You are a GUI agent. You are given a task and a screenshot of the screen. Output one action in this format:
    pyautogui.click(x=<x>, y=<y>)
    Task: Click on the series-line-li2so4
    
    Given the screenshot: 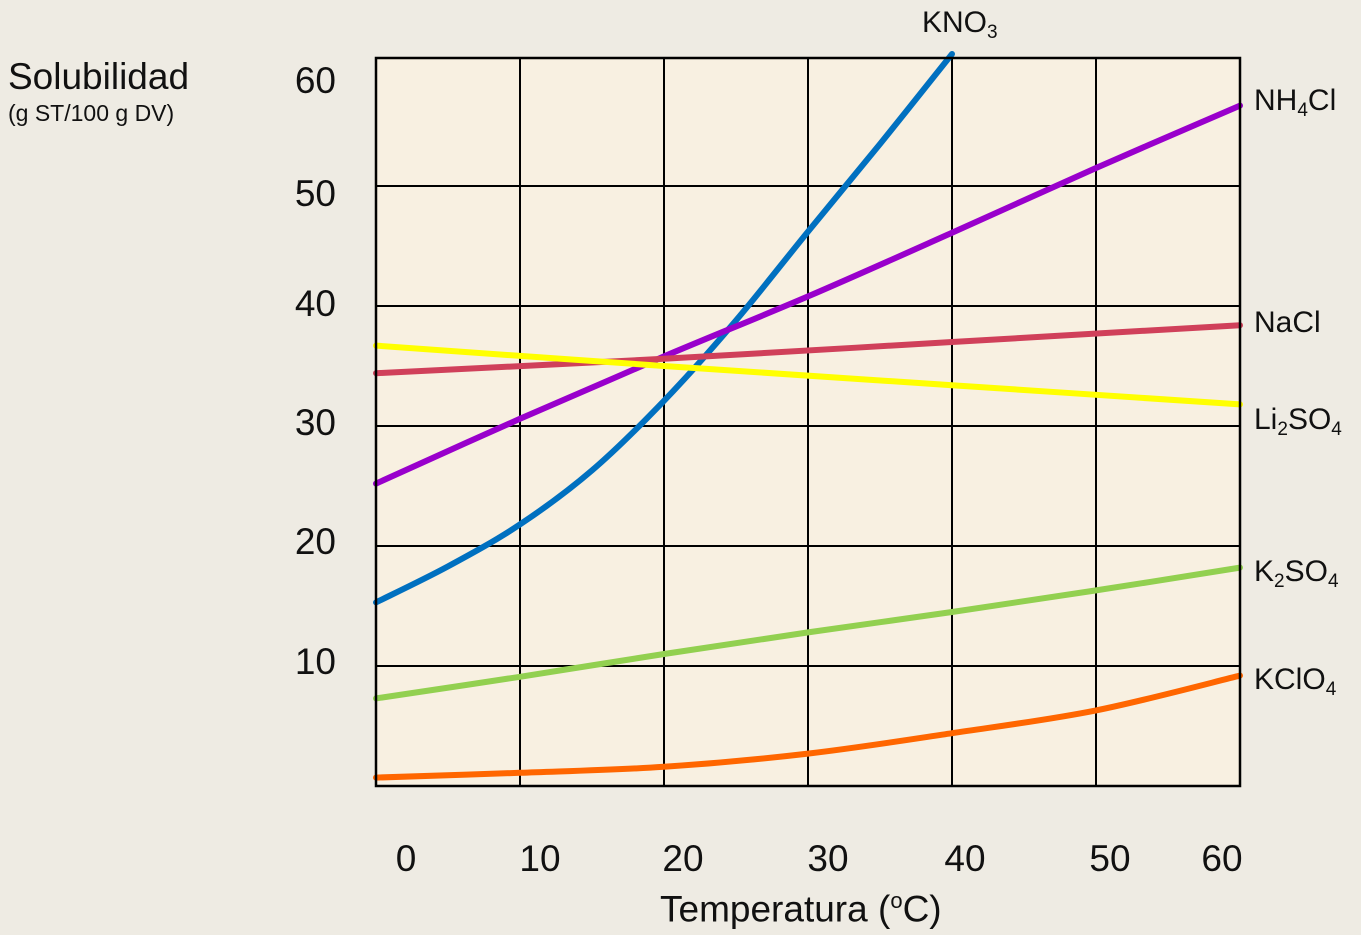 What is the action you would take?
    pyautogui.click(x=808, y=375)
    